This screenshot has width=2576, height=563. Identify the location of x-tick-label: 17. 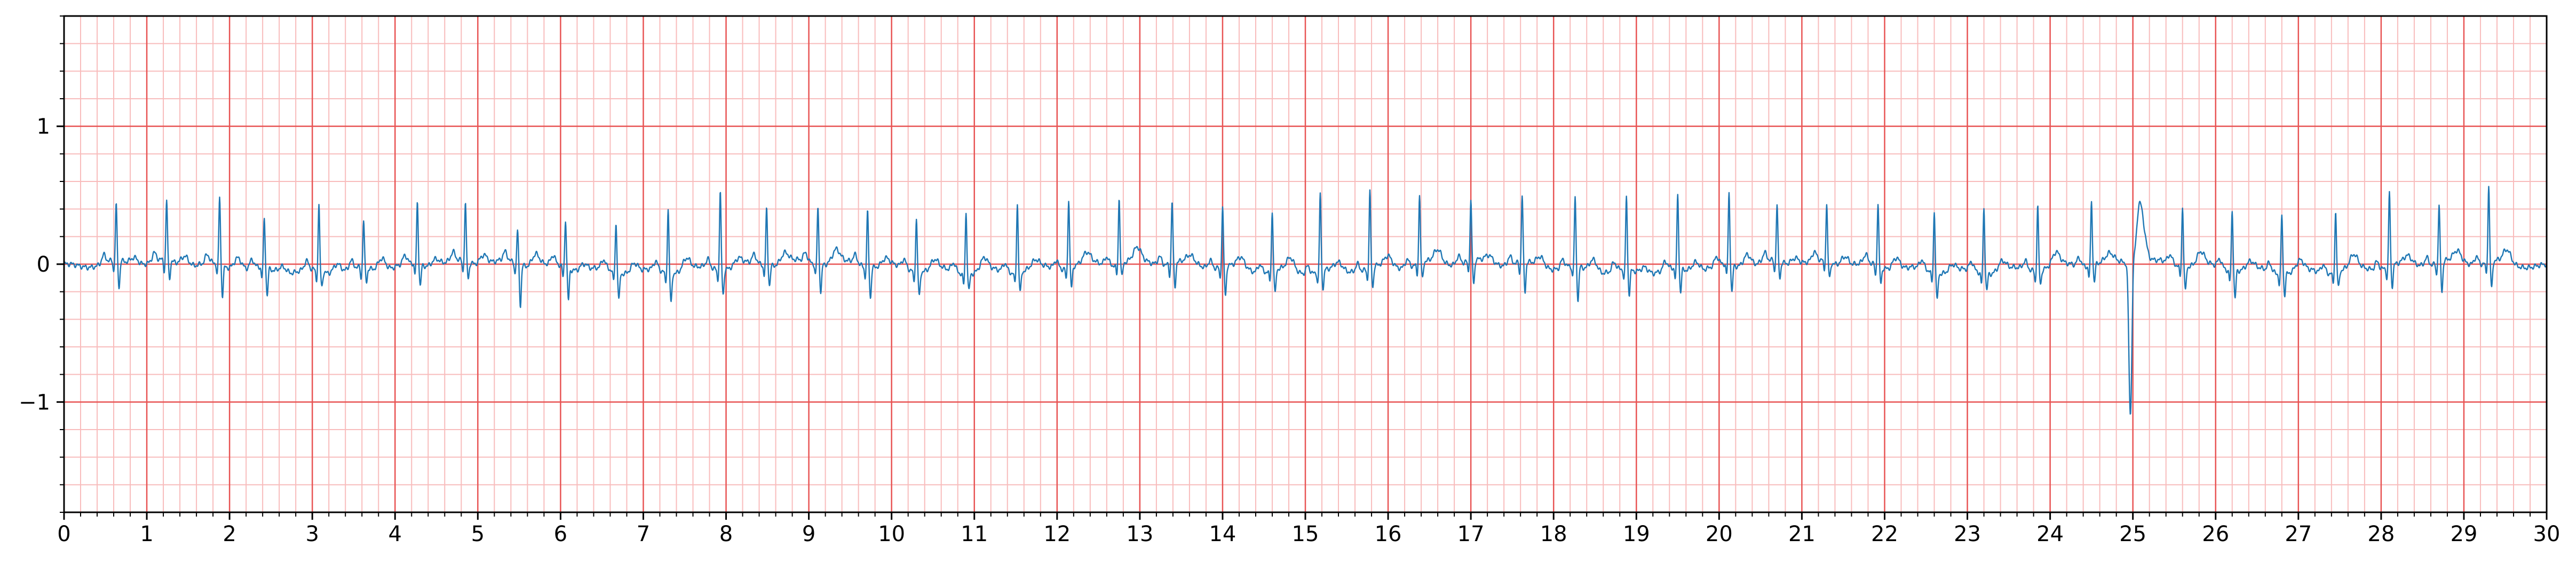
(1471, 534).